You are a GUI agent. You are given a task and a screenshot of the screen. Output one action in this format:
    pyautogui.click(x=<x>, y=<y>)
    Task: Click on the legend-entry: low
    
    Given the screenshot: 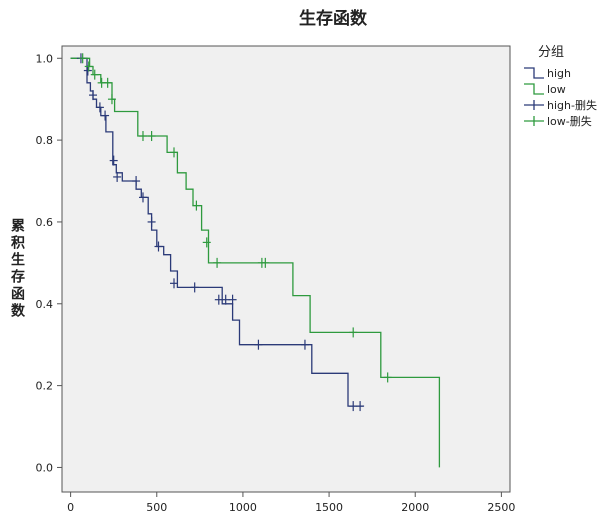 What is the action you would take?
    pyautogui.click(x=545, y=89)
    